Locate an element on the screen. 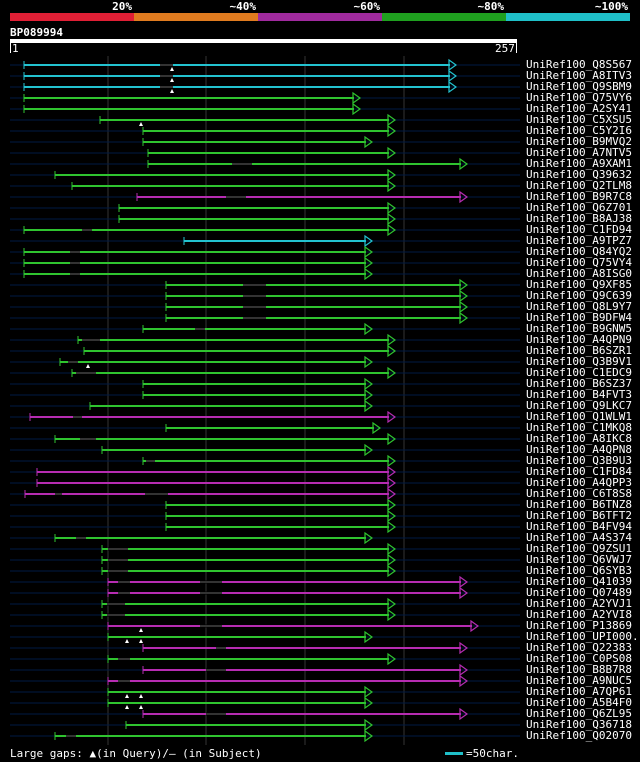 This screenshot has height=762, width=640. hit-label: UniRef100_B9DFW4 is located at coordinates (579, 317).